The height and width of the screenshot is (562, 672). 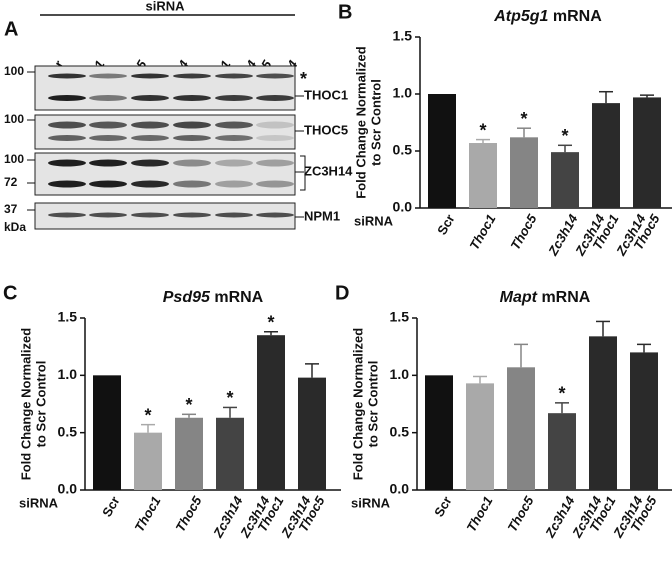 What do you see at coordinates (342, 293) in the screenshot?
I see `panel-letter: D` at bounding box center [342, 293].